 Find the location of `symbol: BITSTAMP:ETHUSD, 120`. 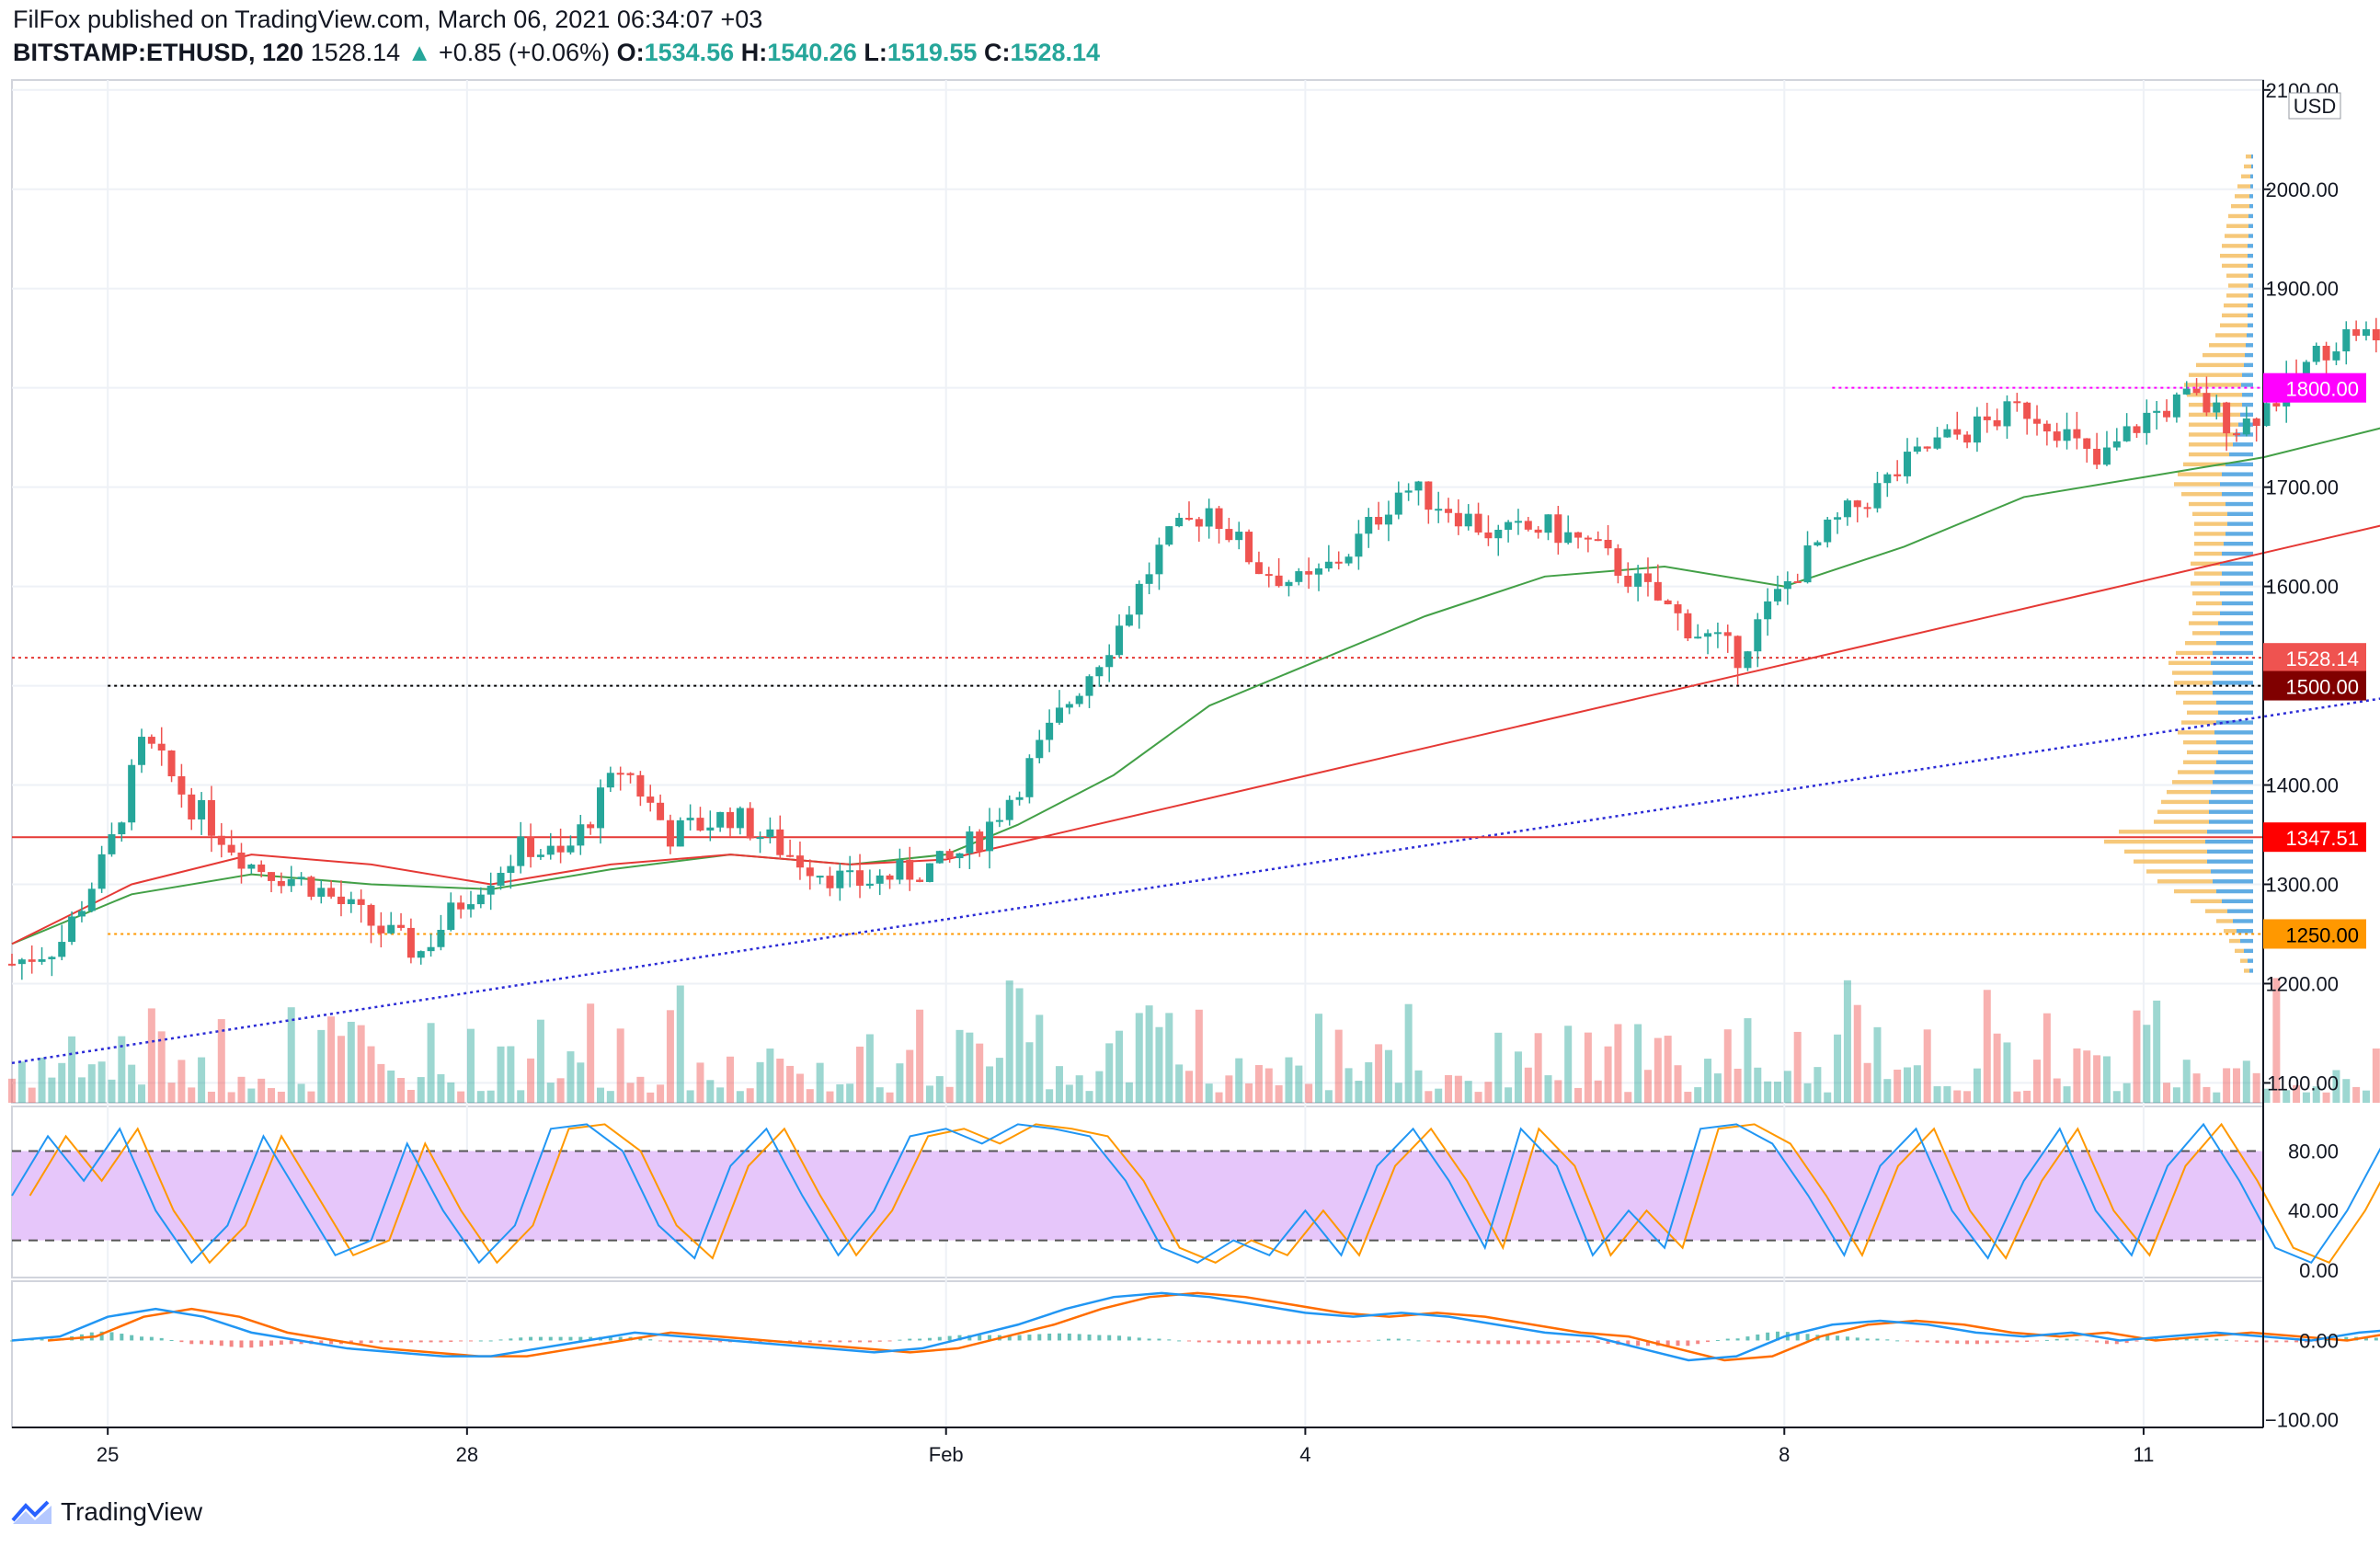

symbol: BITSTAMP:ETHUSD, 120 is located at coordinates (158, 52).